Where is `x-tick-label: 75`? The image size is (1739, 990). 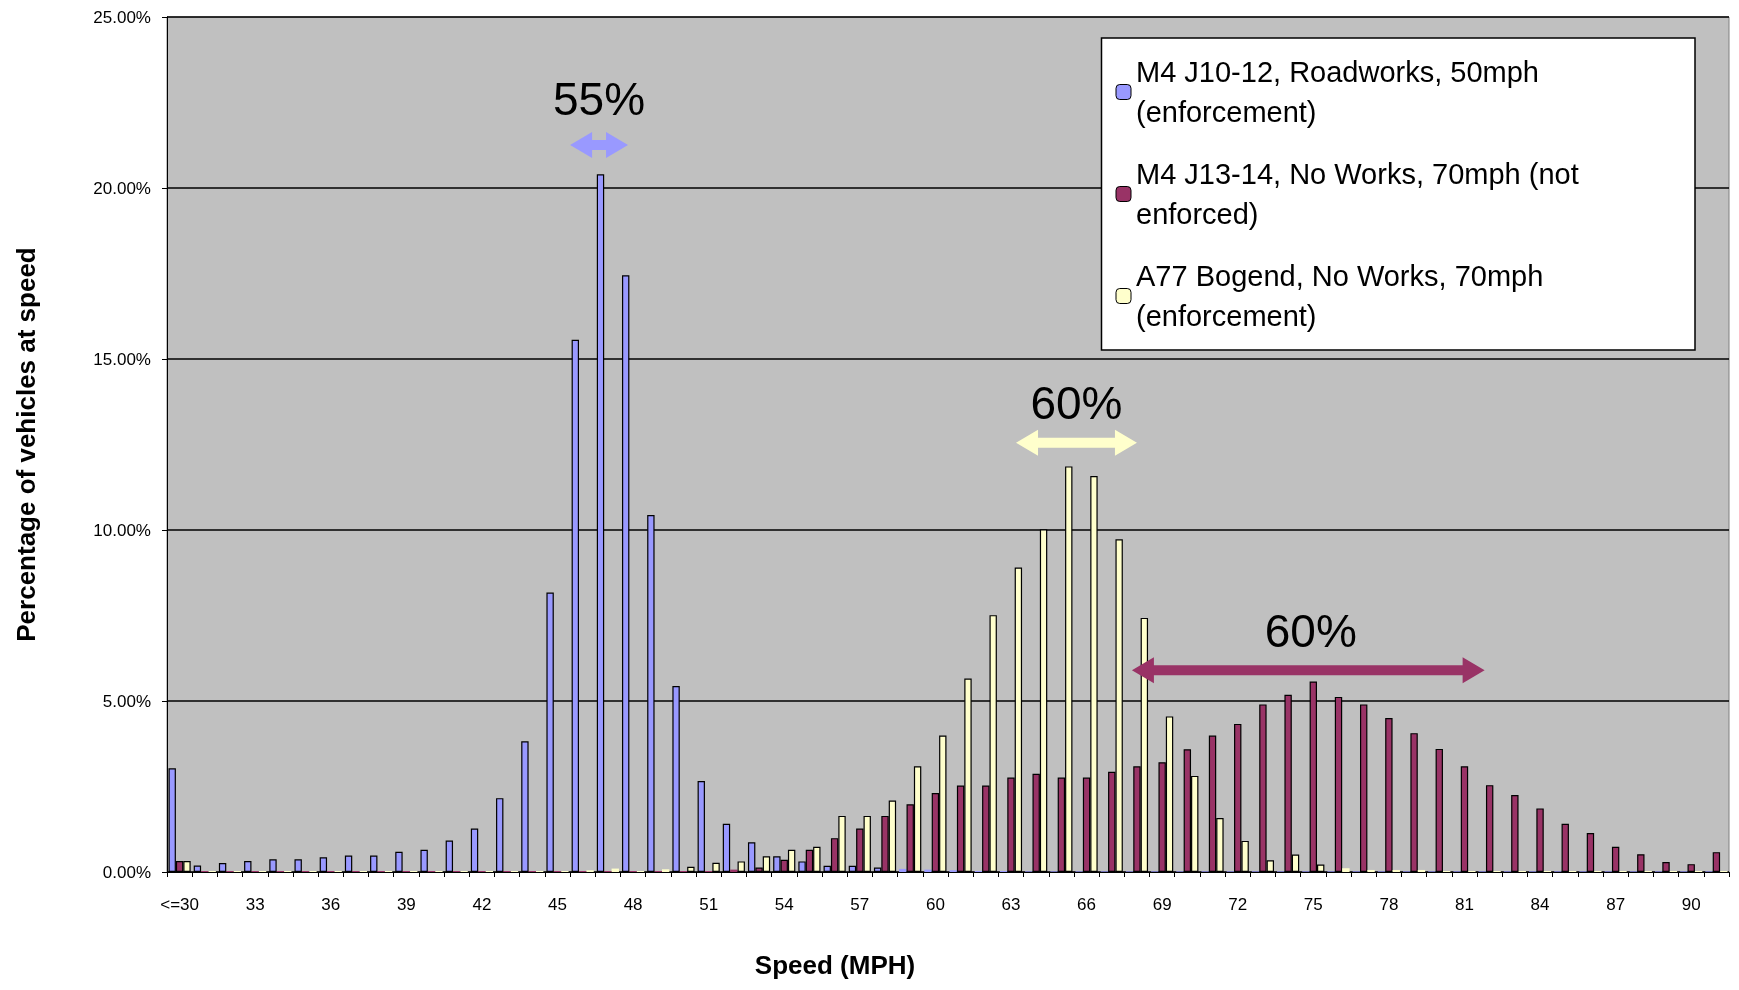
x-tick-label: 75 is located at coordinates (1313, 904).